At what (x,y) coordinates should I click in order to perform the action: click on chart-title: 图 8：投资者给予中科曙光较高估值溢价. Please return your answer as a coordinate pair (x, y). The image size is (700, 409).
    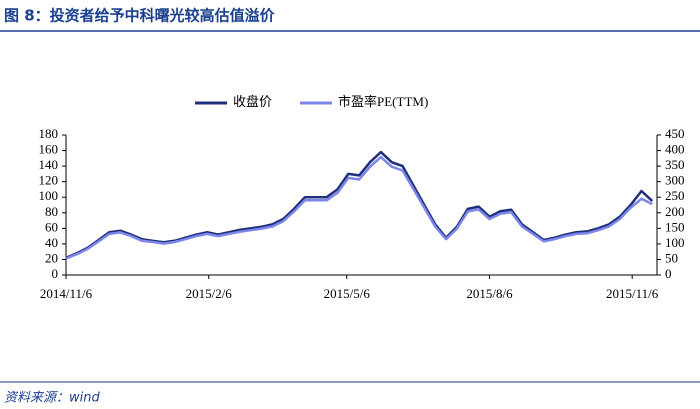
    Looking at the image, I should click on (140, 16).